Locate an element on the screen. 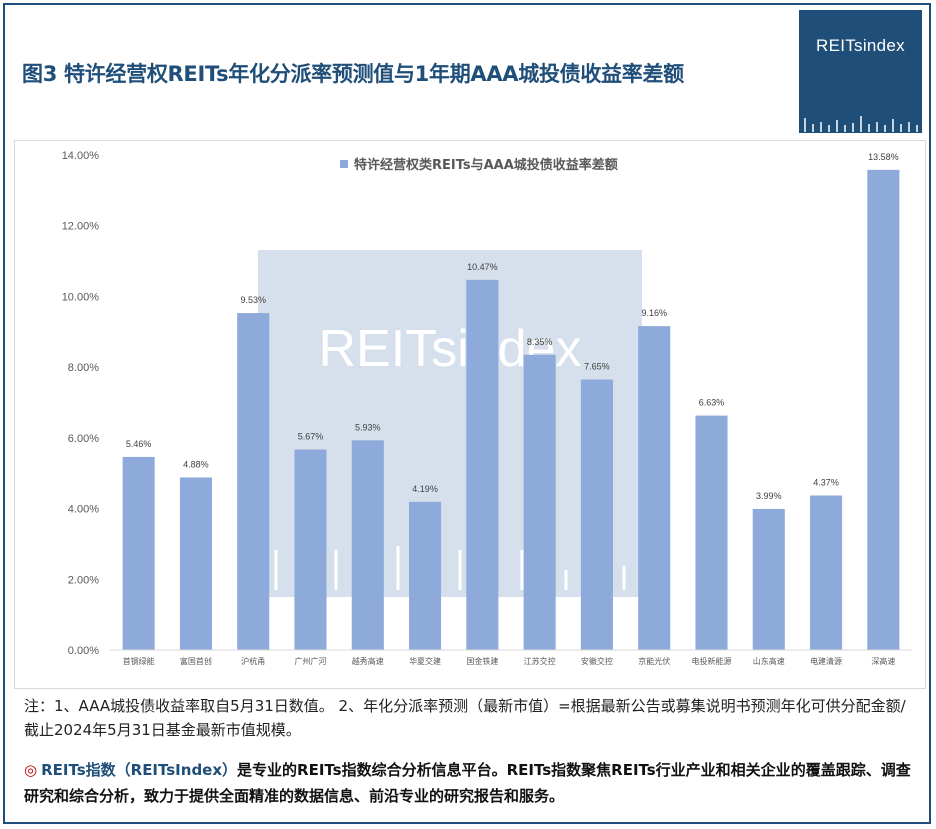  x-tick-label: 富国首创 is located at coordinates (196, 661).